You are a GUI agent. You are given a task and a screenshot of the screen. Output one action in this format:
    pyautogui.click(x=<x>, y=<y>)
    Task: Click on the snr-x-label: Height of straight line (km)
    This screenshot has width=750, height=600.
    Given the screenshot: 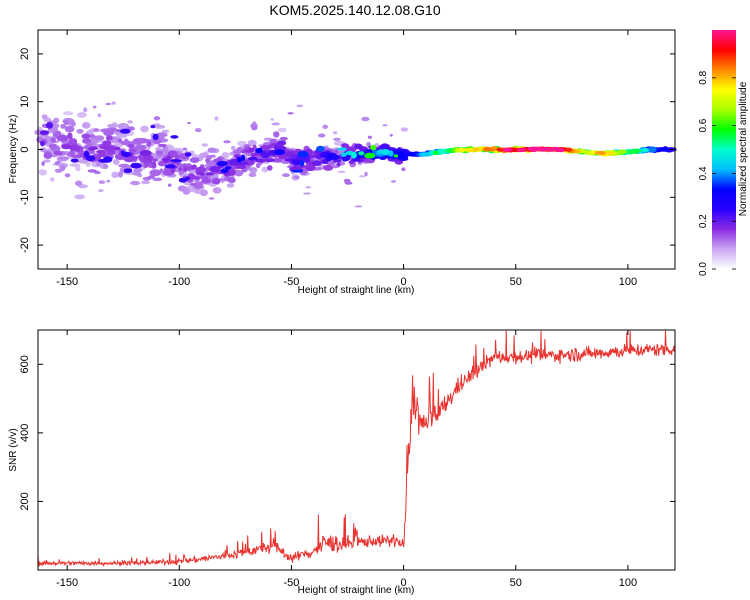 What is the action you would take?
    pyautogui.click(x=356, y=590)
    